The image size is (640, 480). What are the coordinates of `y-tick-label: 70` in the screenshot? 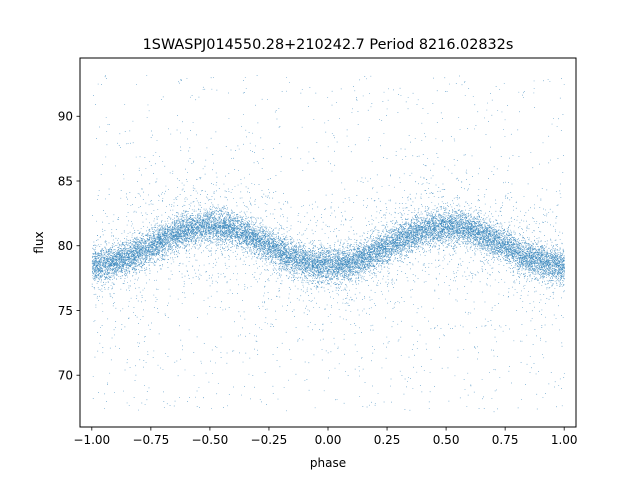 It's located at (65, 376).